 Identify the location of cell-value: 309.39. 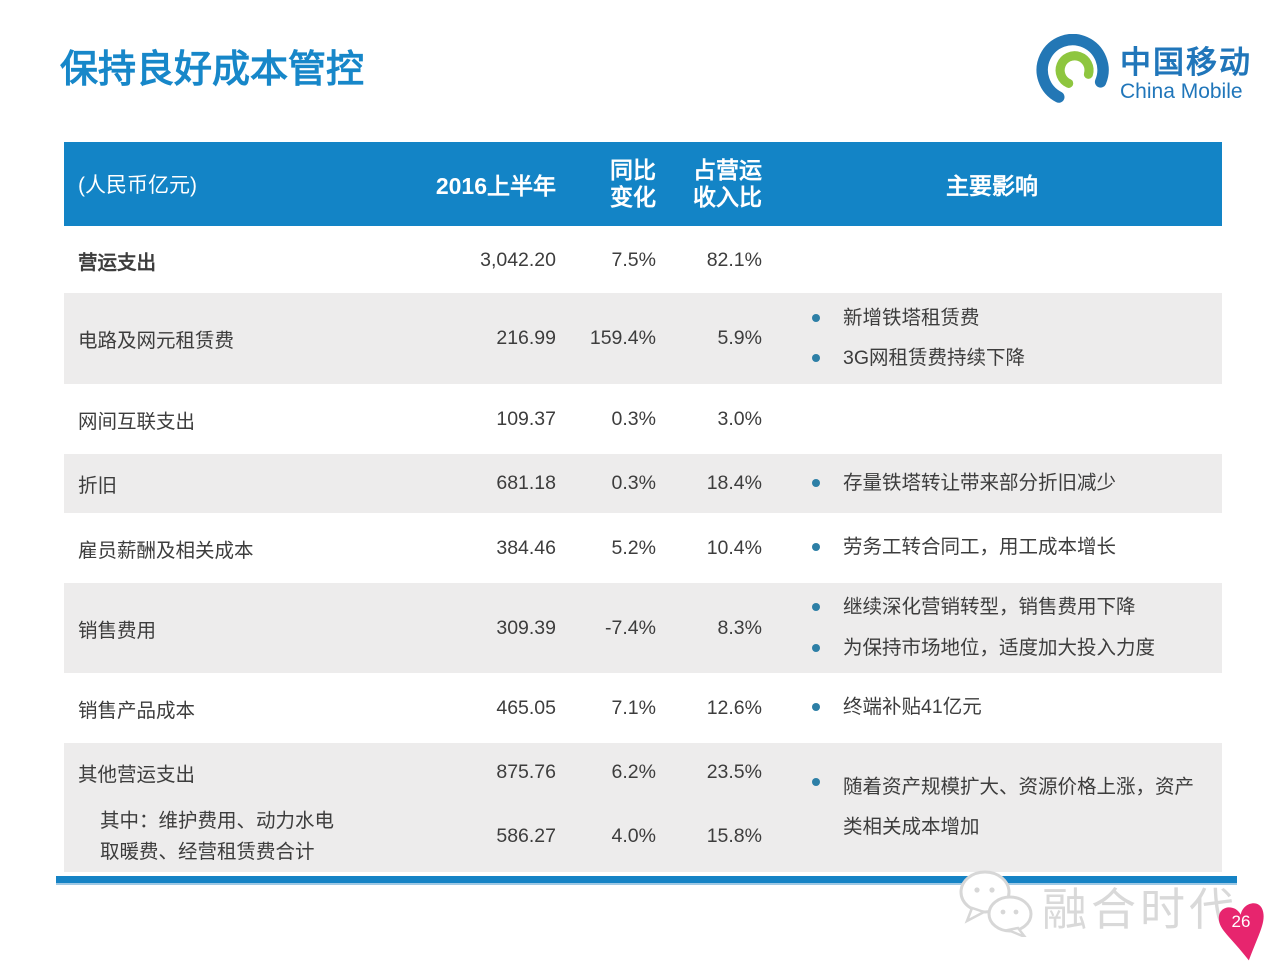
(526, 627).